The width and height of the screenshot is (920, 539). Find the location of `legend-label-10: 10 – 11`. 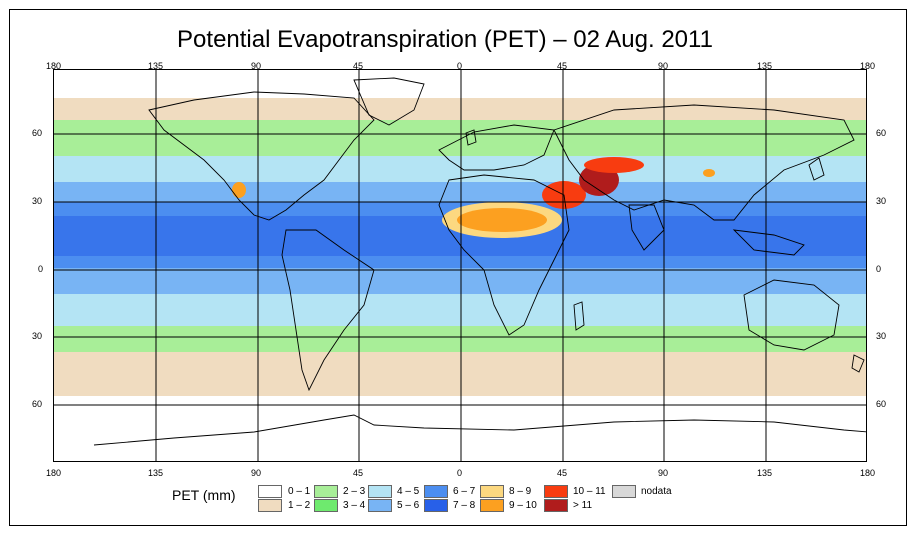

legend-label-10: 10 – 11 is located at coordinates (589, 491).